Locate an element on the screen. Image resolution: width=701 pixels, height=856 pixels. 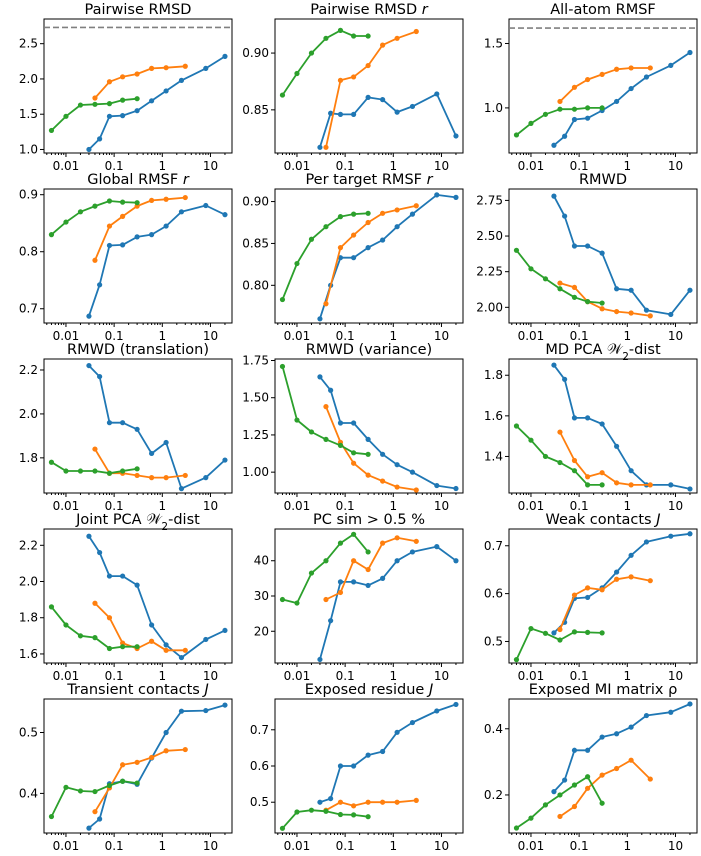
chart-10-ytick-label: 2.2 is located at coordinates (28, 545).